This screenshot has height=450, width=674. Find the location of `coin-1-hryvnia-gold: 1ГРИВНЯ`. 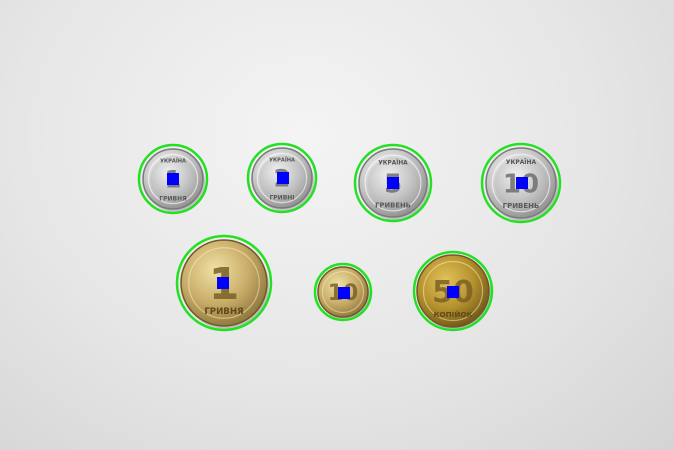

coin-1-hryvnia-gold: 1ГРИВНЯ is located at coordinates (224, 283).